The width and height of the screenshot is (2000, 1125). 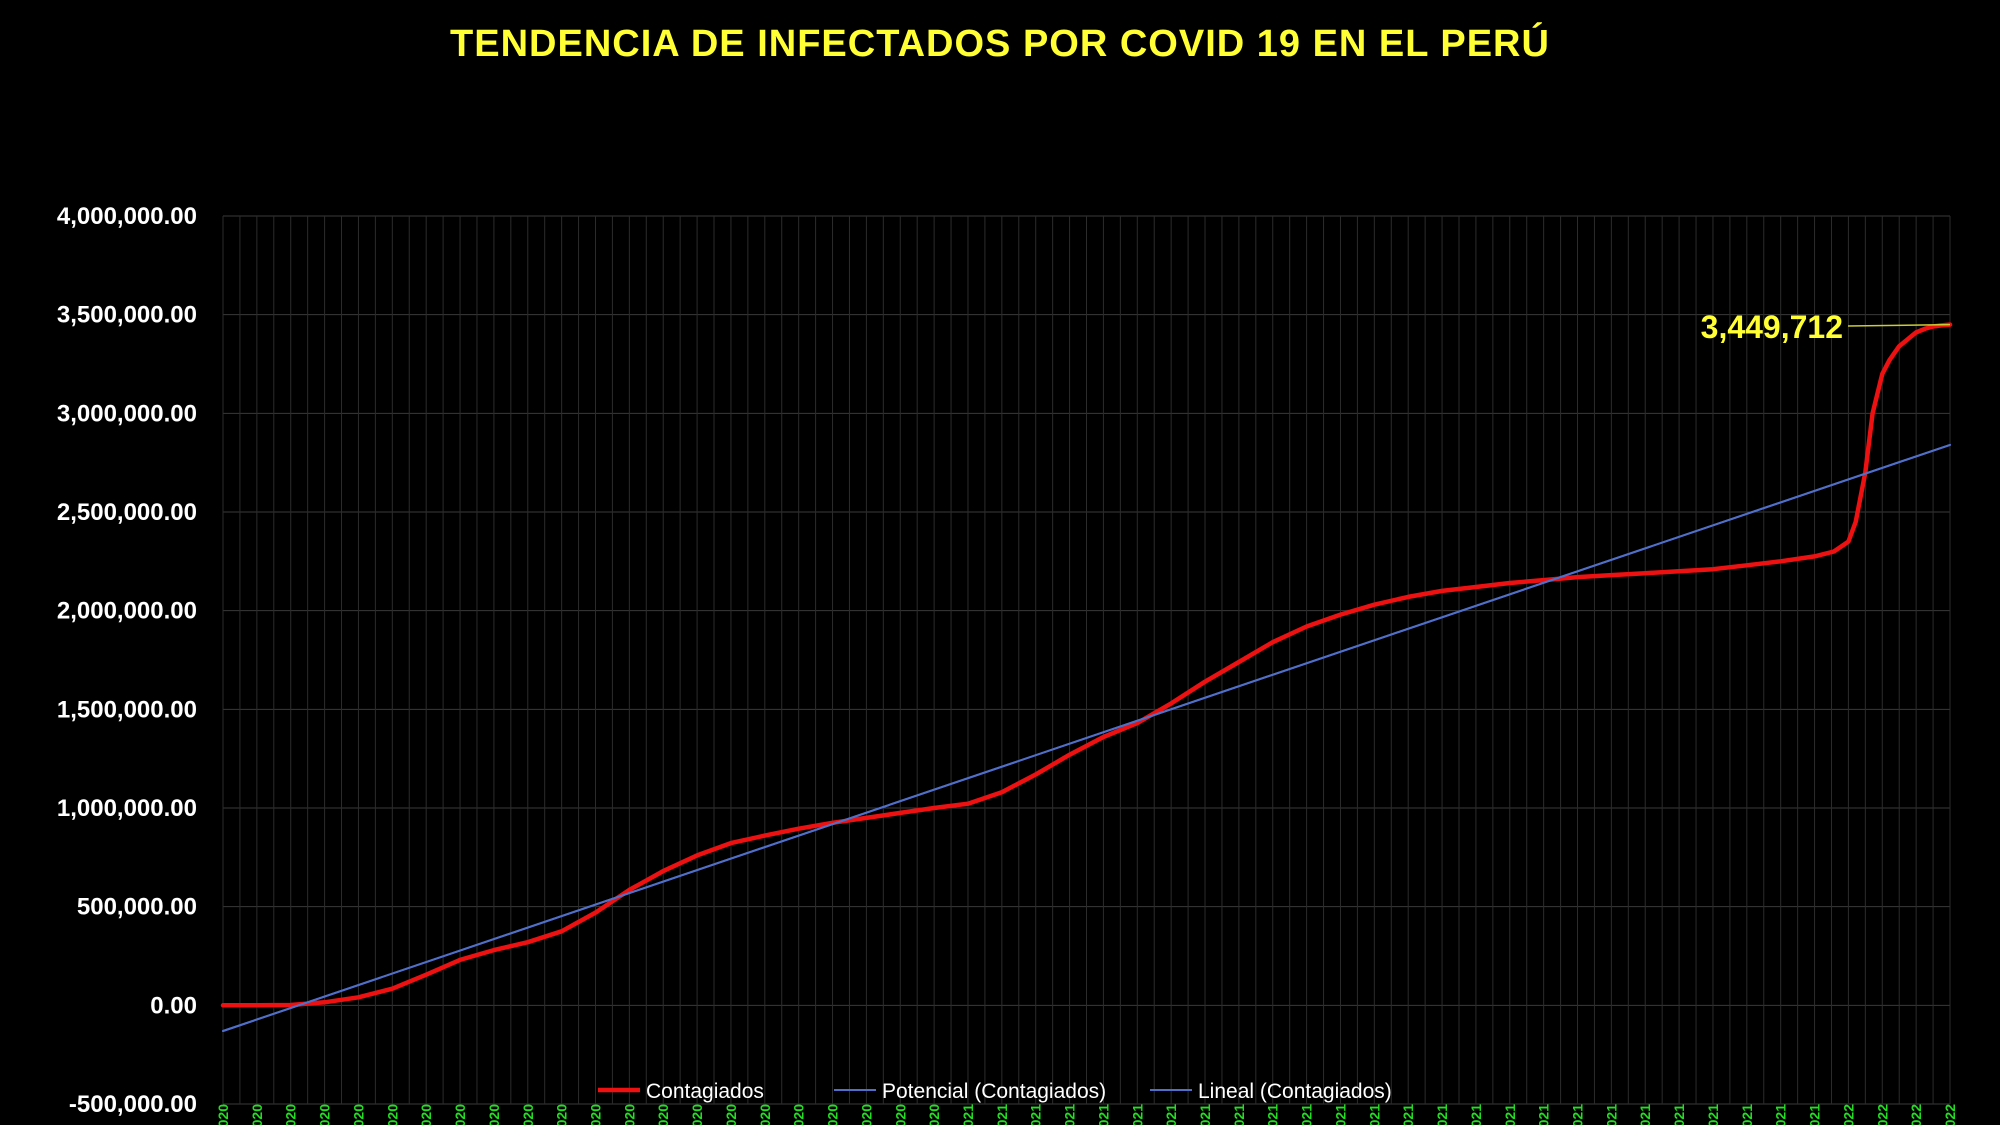 What do you see at coordinates (1815, 1114) in the screenshot?
I see `x-tick-label: 24/12/2021` at bounding box center [1815, 1114].